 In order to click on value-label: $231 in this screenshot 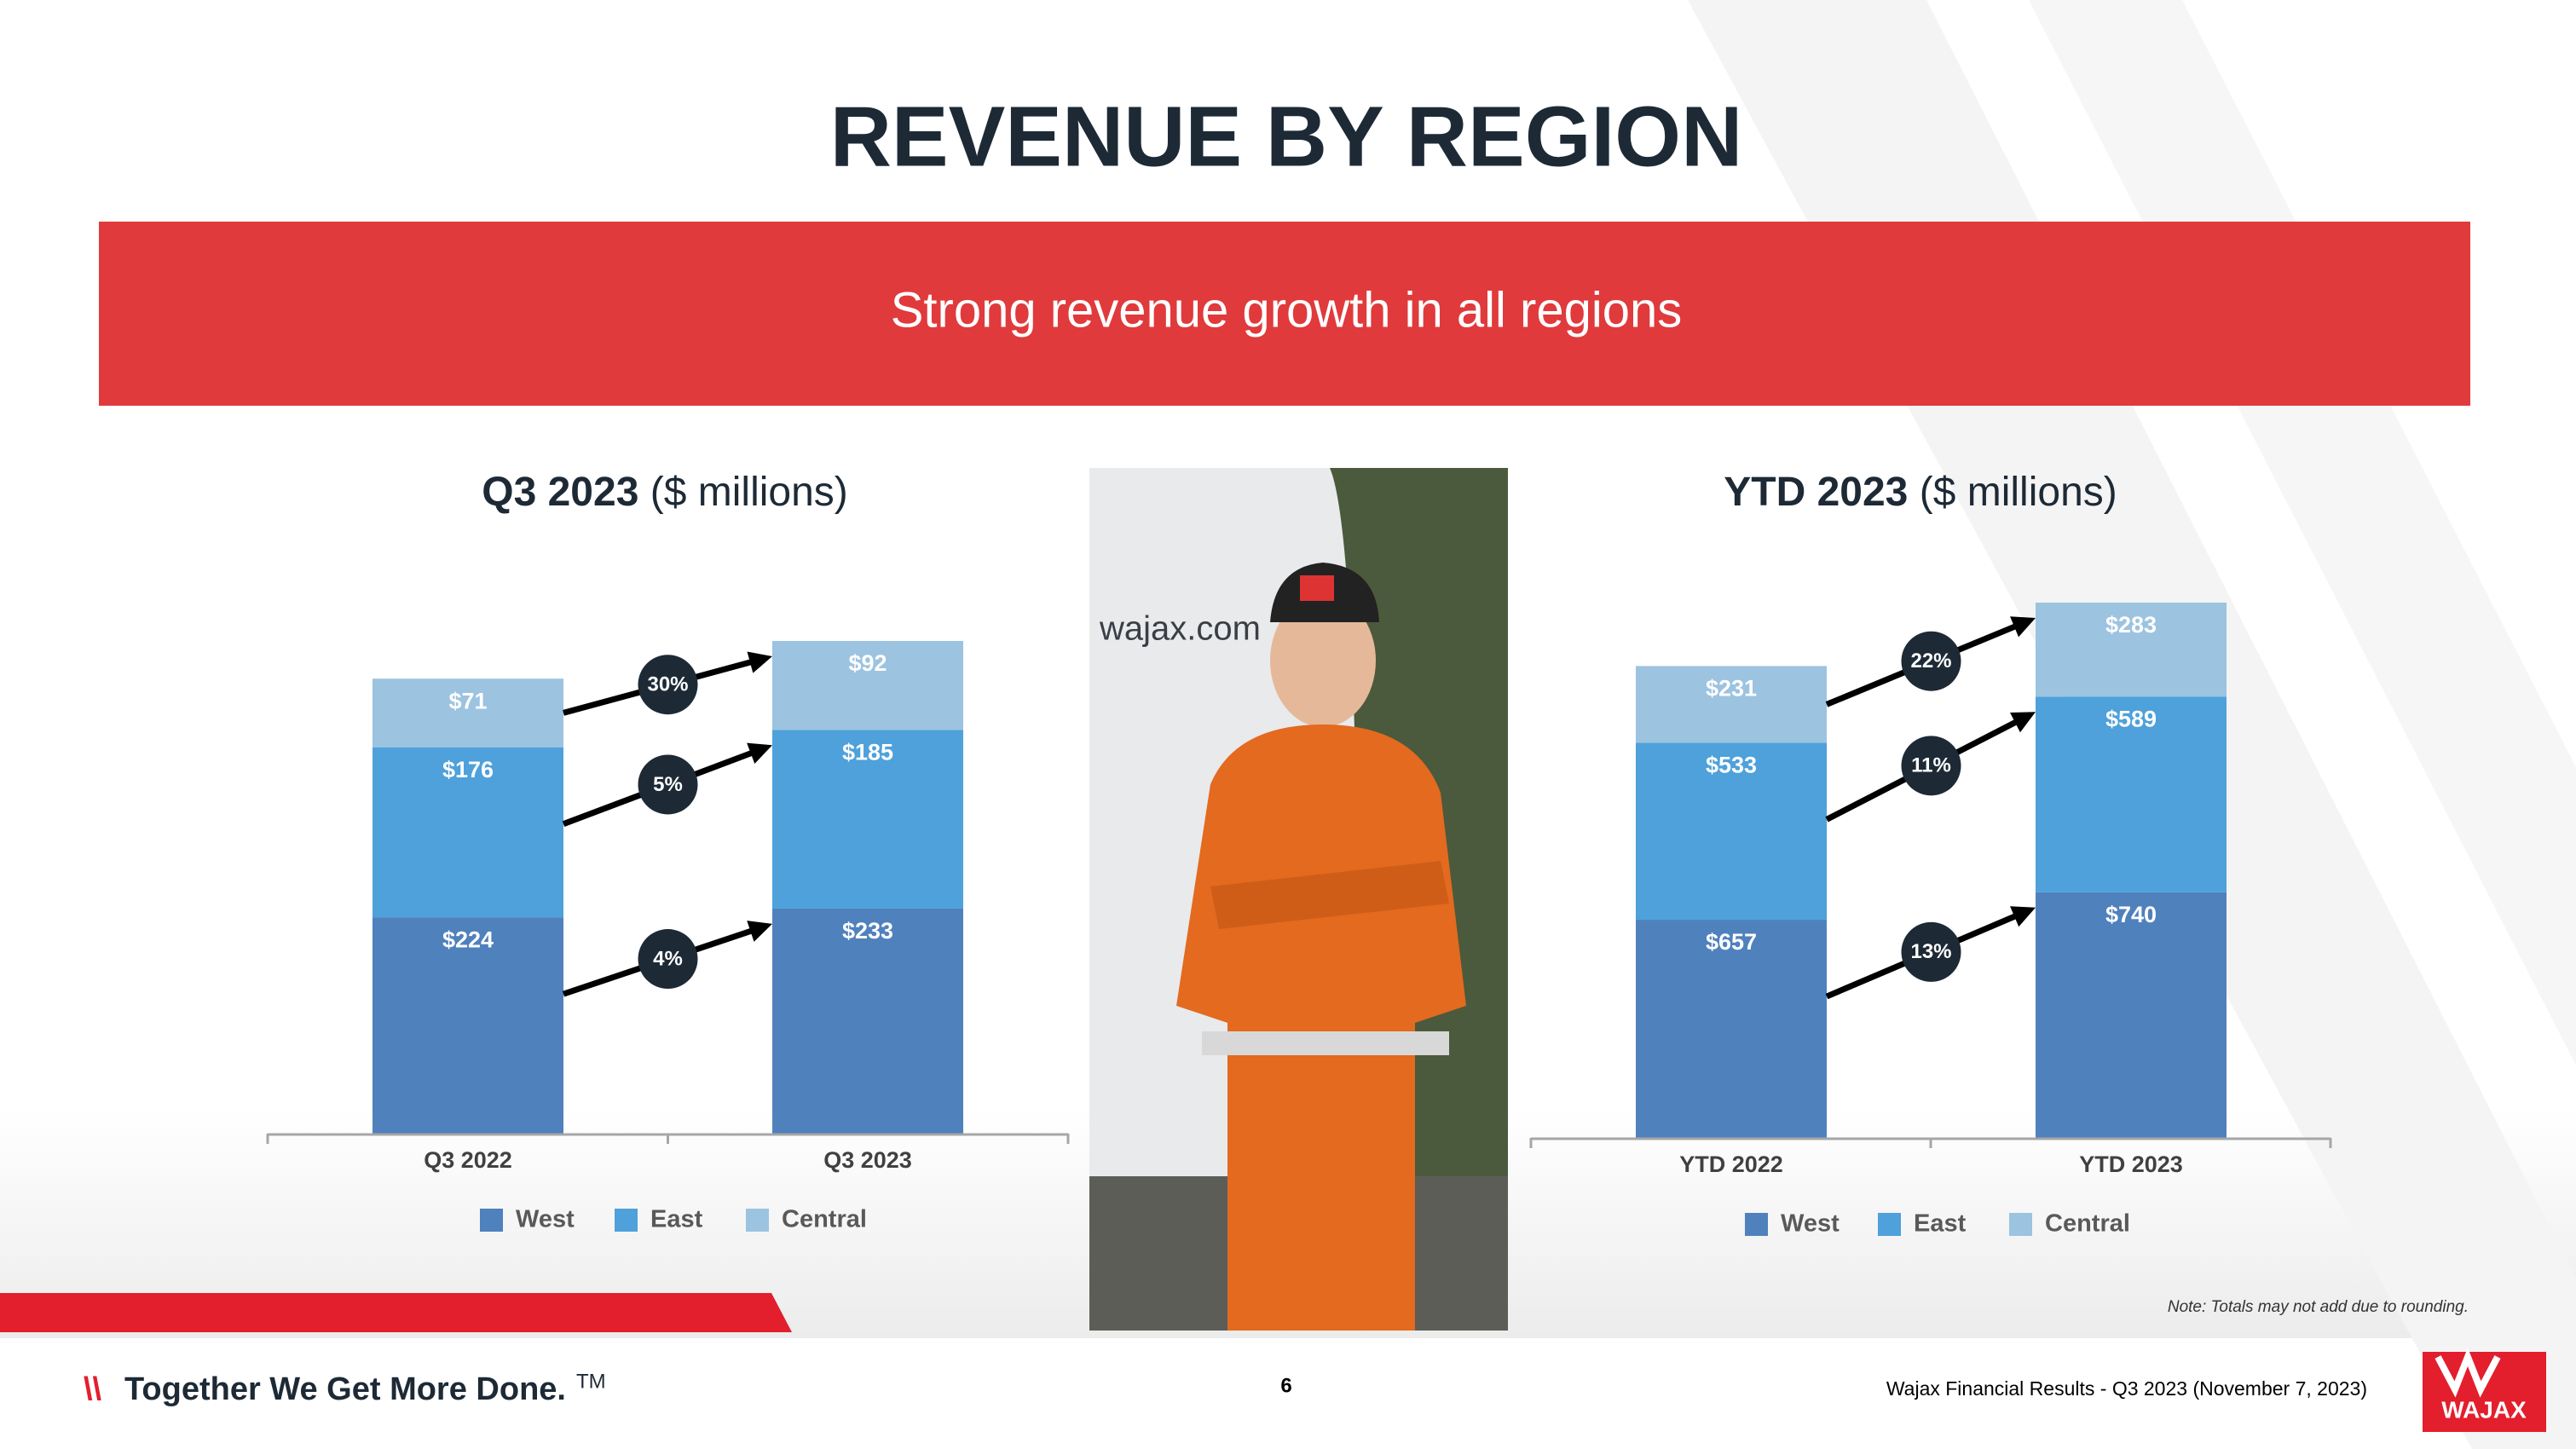, I will do `click(1731, 688)`.